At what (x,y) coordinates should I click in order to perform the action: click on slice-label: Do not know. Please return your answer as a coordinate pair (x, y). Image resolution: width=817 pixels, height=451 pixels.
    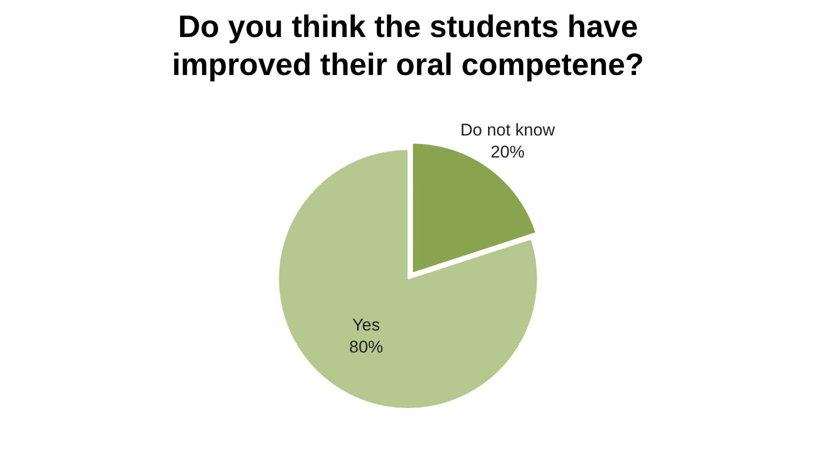
    Looking at the image, I should click on (508, 130).